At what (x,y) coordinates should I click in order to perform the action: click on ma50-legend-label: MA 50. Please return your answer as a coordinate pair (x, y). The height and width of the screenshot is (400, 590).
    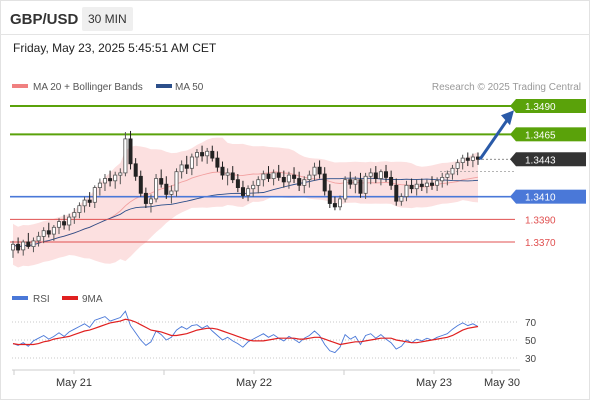
    Looking at the image, I should click on (189, 87).